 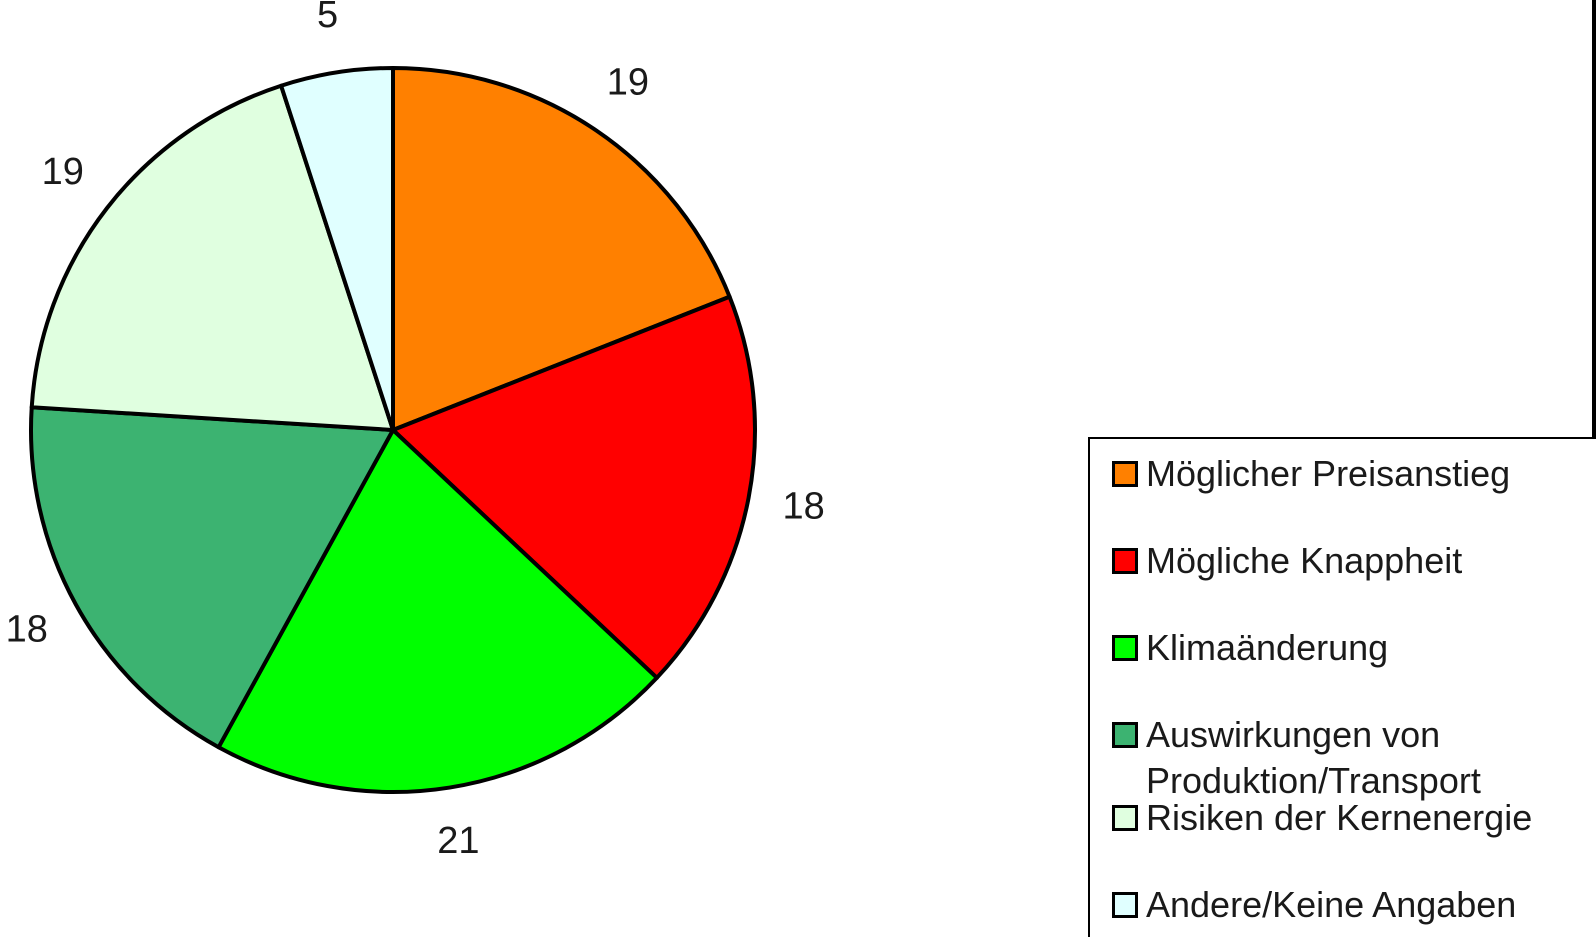 I want to click on pie-slice-kernenergie, so click(x=212, y=257).